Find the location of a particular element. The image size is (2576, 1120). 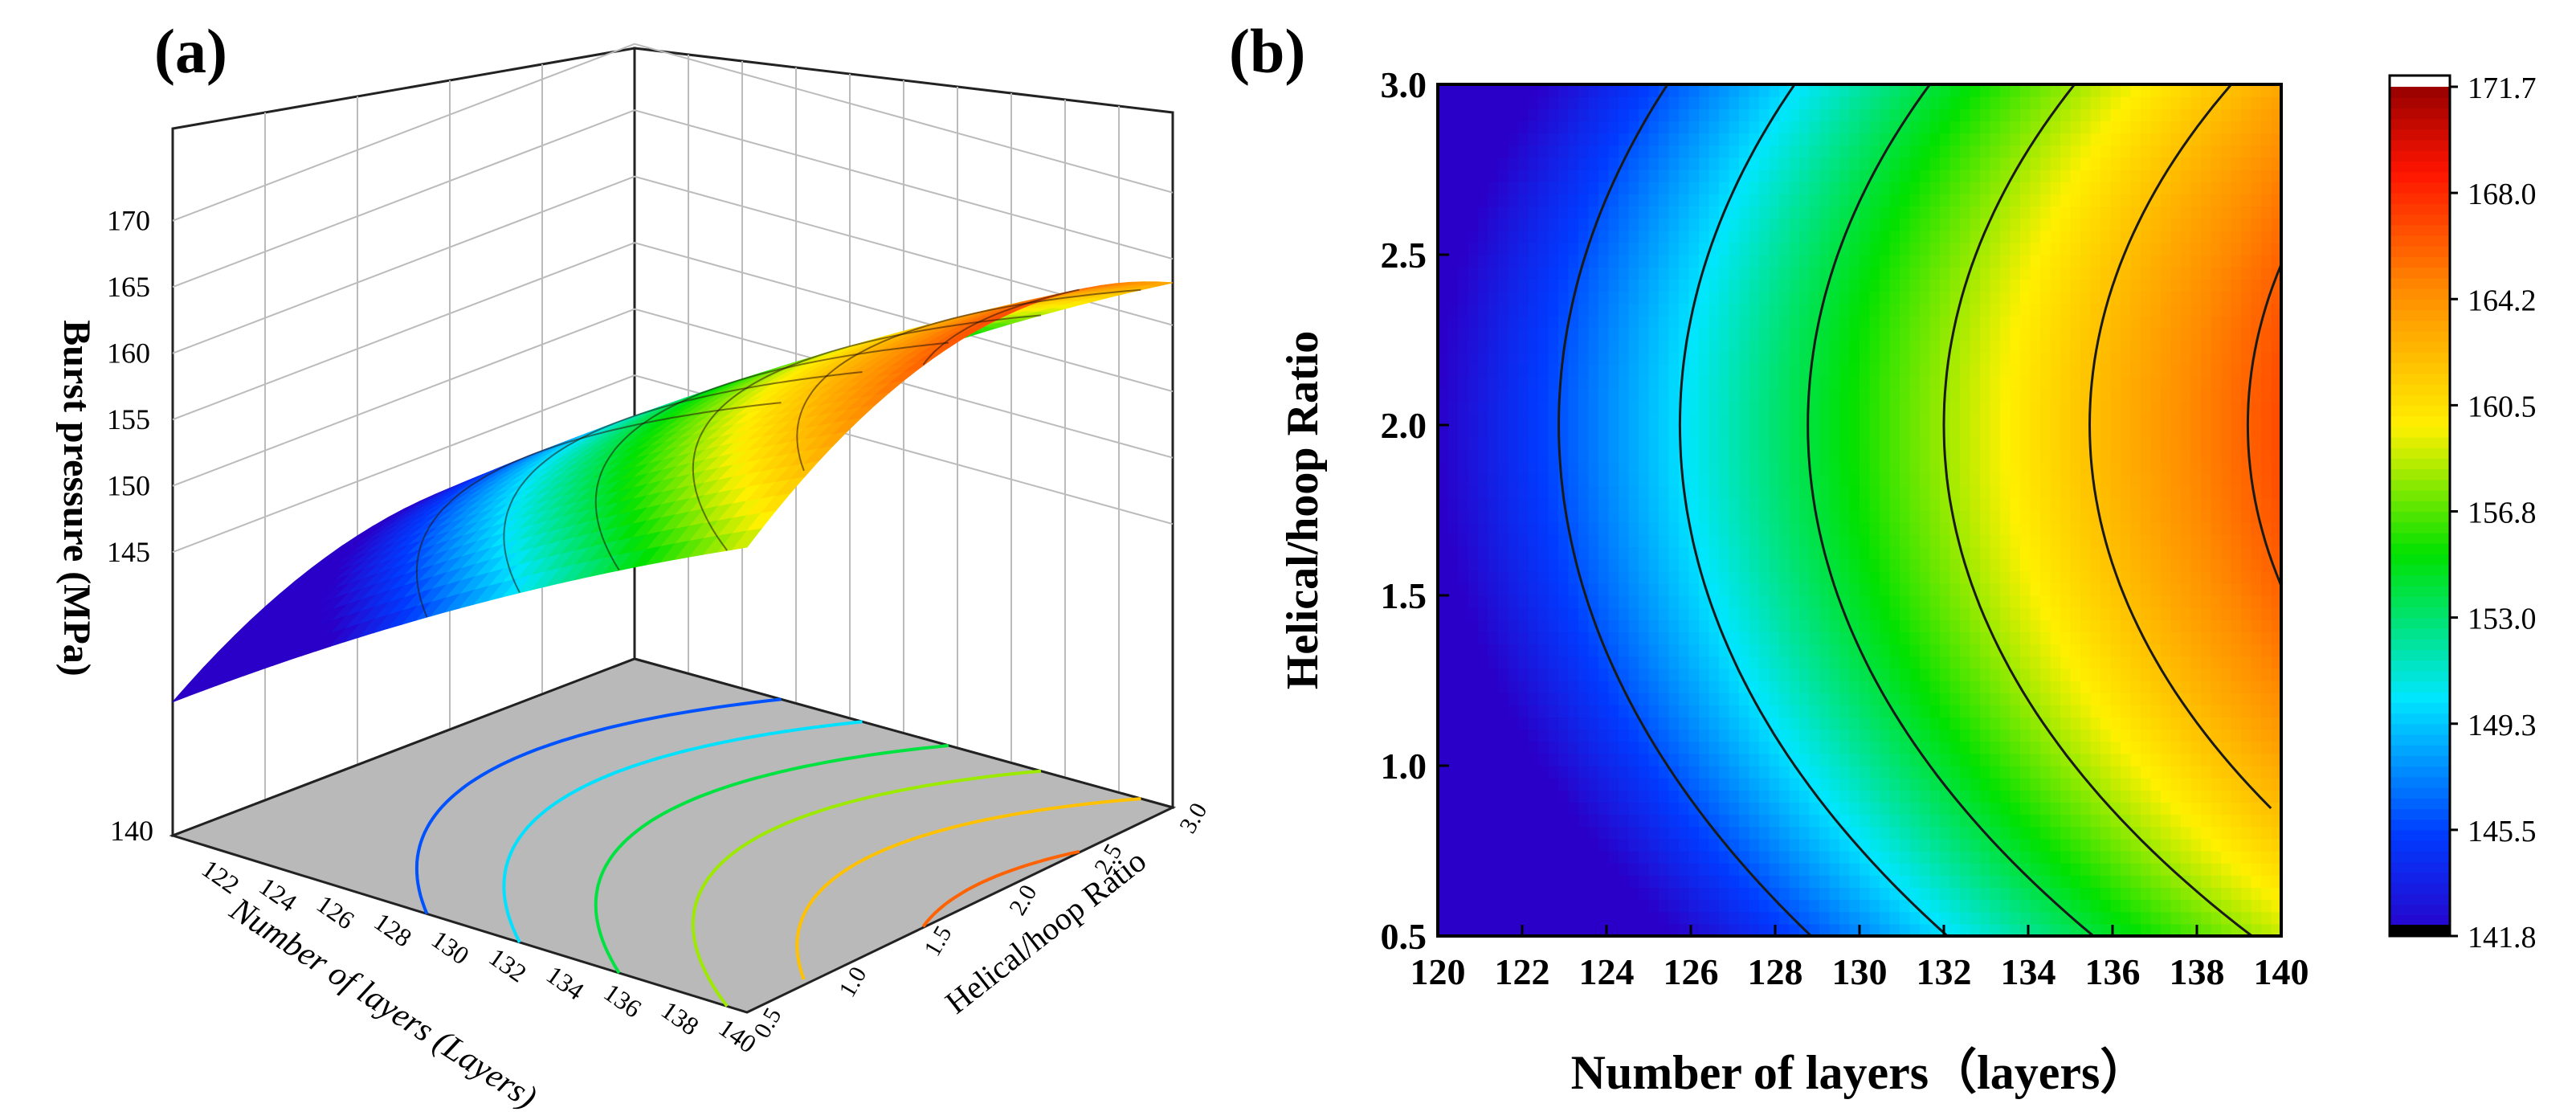

x-tick-label: 126 is located at coordinates (336, 912).